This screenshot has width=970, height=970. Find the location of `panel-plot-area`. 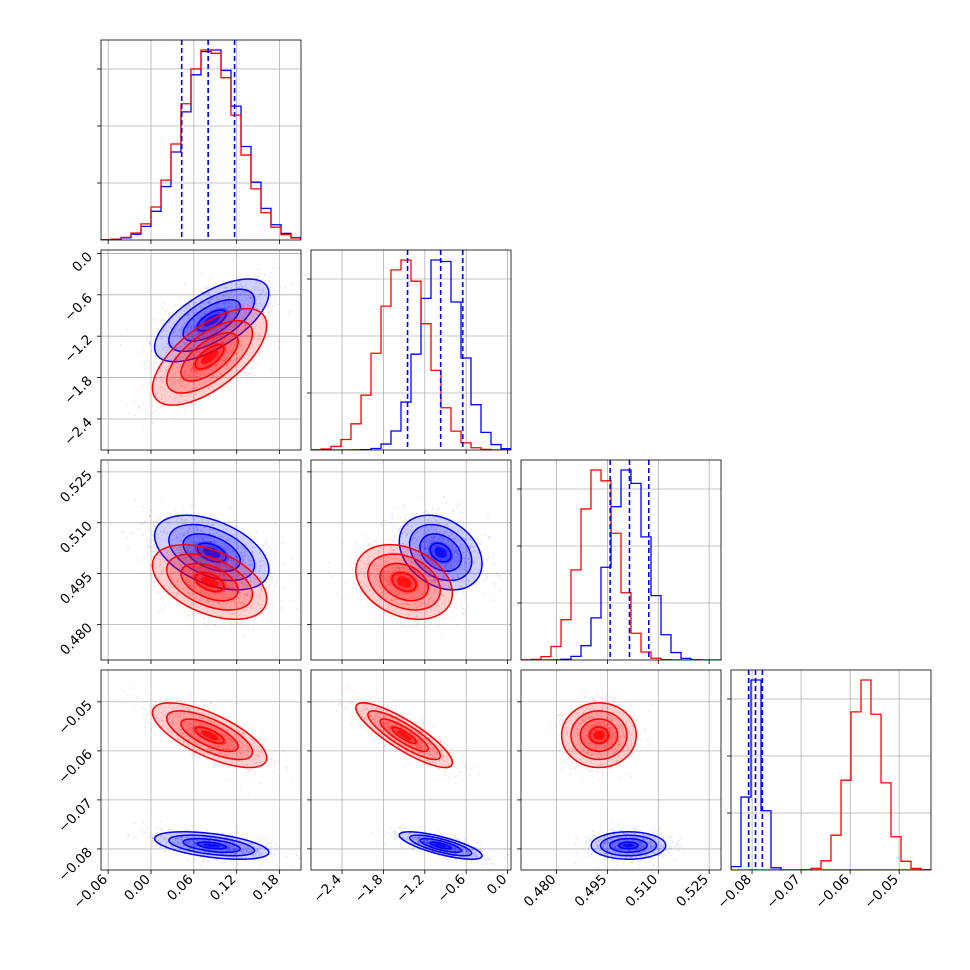

panel-plot-area is located at coordinates (201, 770).